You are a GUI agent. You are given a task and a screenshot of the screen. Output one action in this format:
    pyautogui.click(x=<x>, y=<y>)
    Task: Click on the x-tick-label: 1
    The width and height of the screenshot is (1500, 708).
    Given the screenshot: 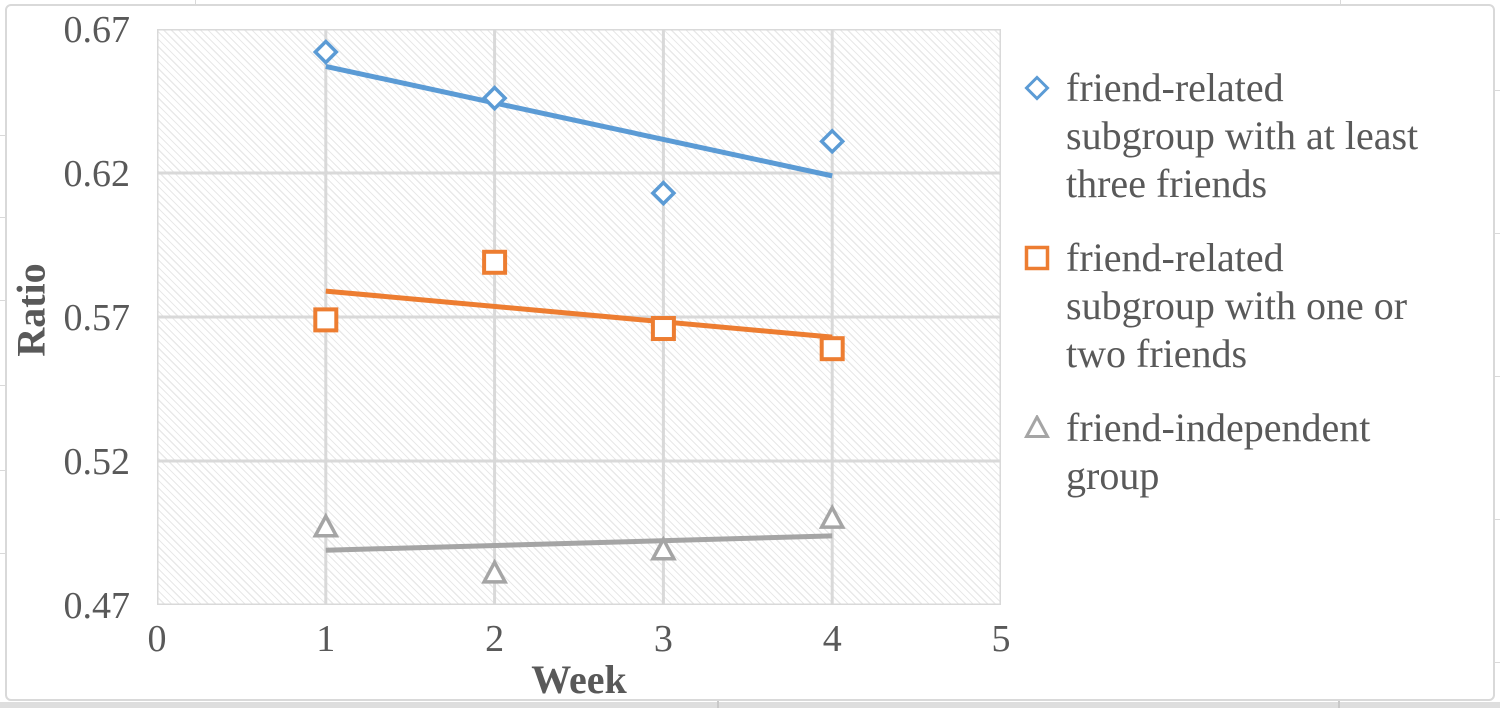 What is the action you would take?
    pyautogui.click(x=326, y=639)
    